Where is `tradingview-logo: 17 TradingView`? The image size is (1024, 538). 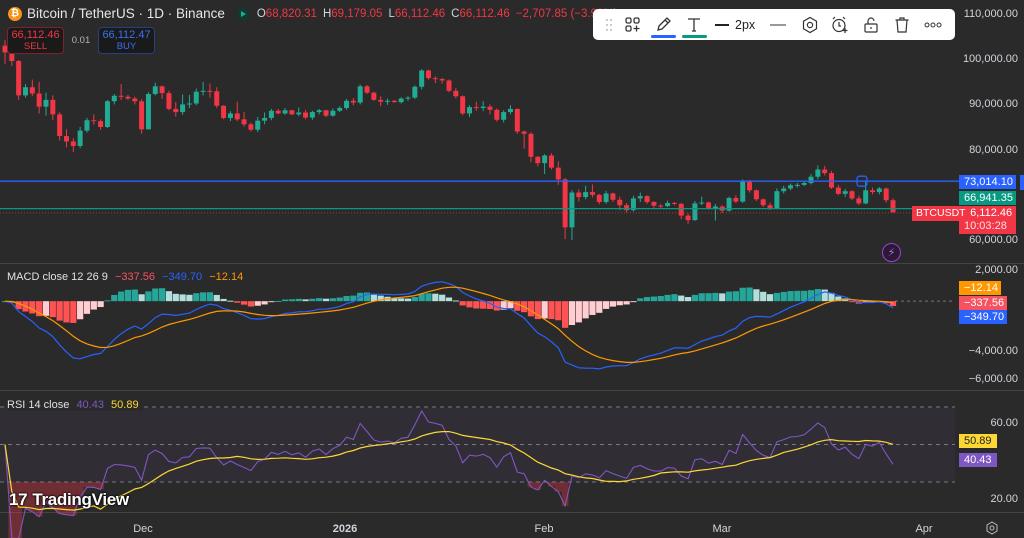 tradingview-logo: 17 TradingView is located at coordinates (69, 499).